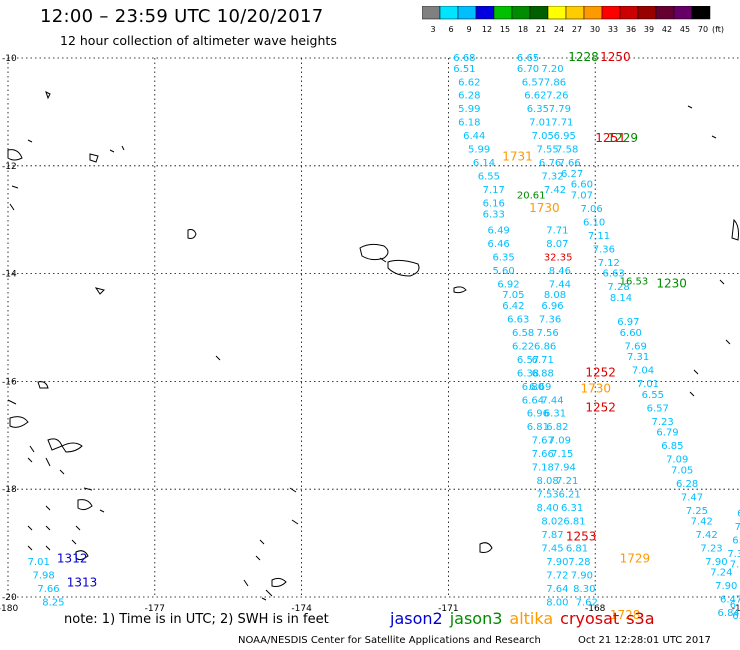  I want to click on wave-height-value: 6.70, so click(528, 69).